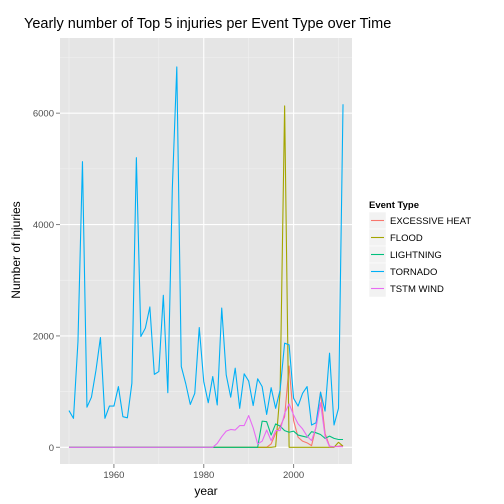 This screenshot has height=504, width=504. I want to click on x-axis: 1960 1980 2000, so click(203, 472).